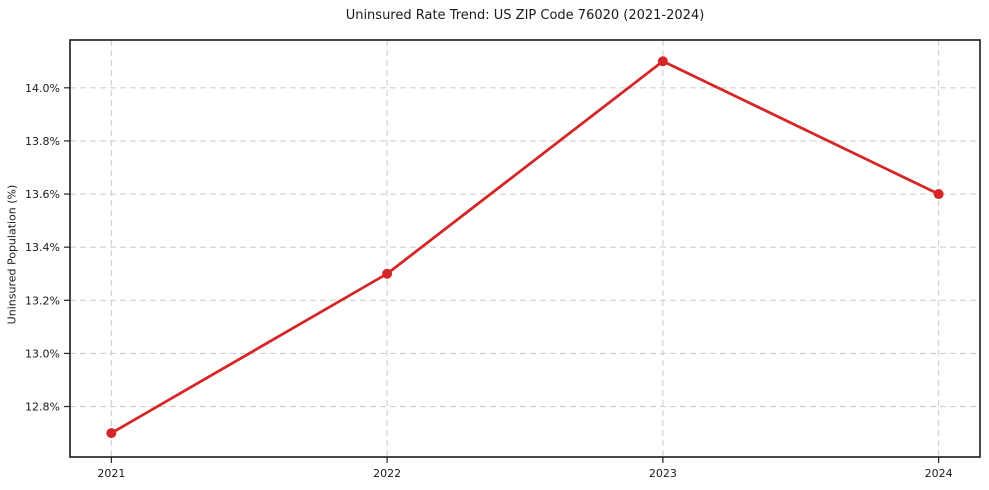 This screenshot has width=989, height=490. I want to click on y-tick-label: 13.6%, so click(42, 194).